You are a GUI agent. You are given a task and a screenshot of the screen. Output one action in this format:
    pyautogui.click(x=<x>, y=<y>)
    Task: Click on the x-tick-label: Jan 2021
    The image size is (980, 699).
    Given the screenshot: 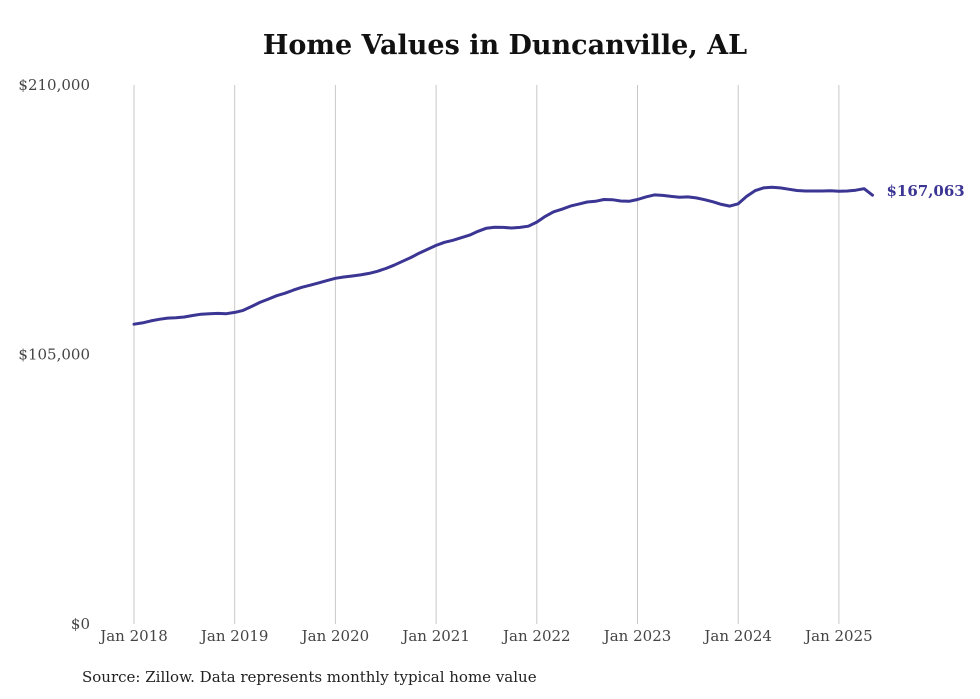 What is the action you would take?
    pyautogui.click(x=435, y=636)
    